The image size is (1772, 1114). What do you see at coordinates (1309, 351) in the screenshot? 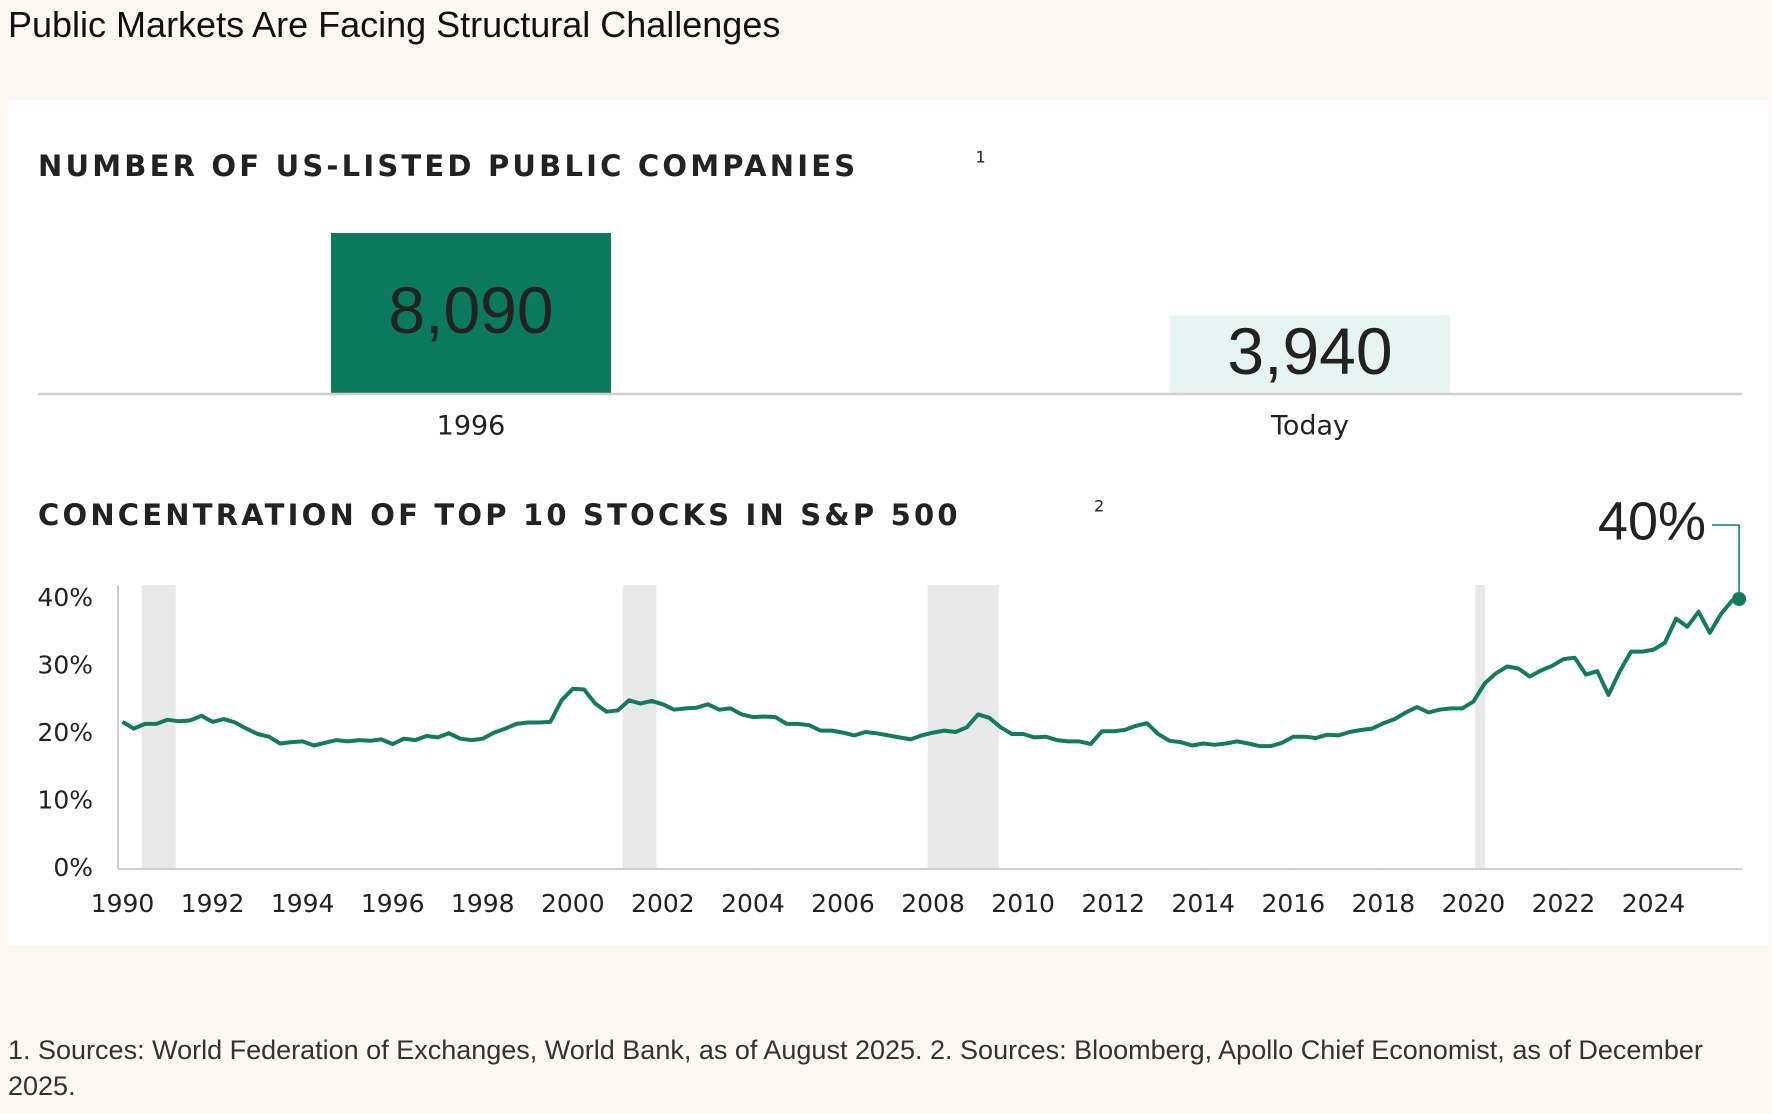
I see `value-label: 3,940` at bounding box center [1309, 351].